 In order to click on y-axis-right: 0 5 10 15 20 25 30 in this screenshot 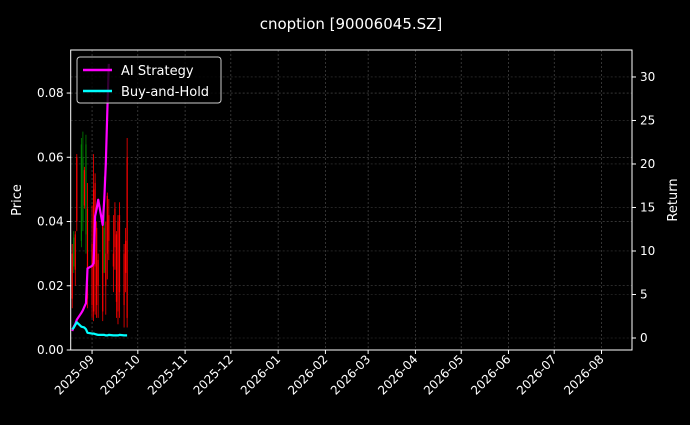, I will do `click(643, 207)`.